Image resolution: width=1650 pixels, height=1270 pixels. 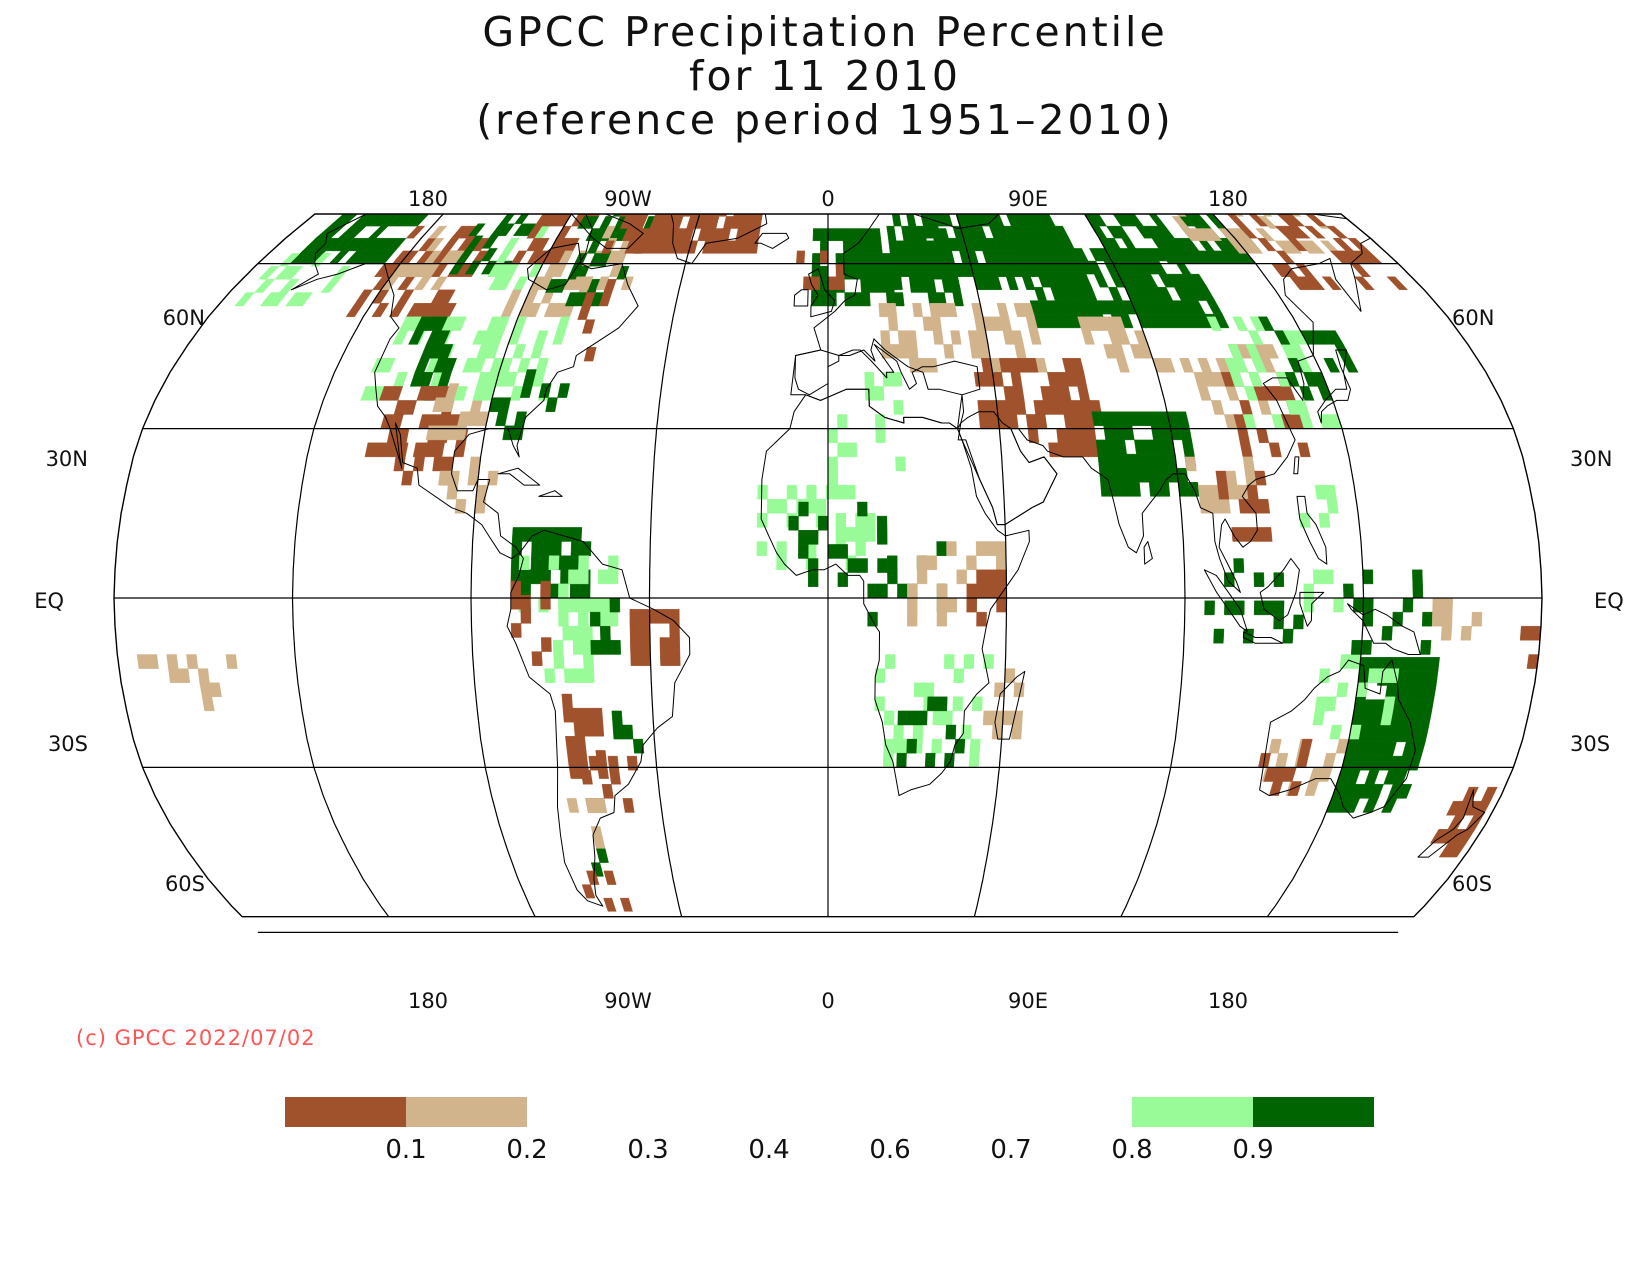 I want to click on coastline-baffin-island, so click(x=607, y=231).